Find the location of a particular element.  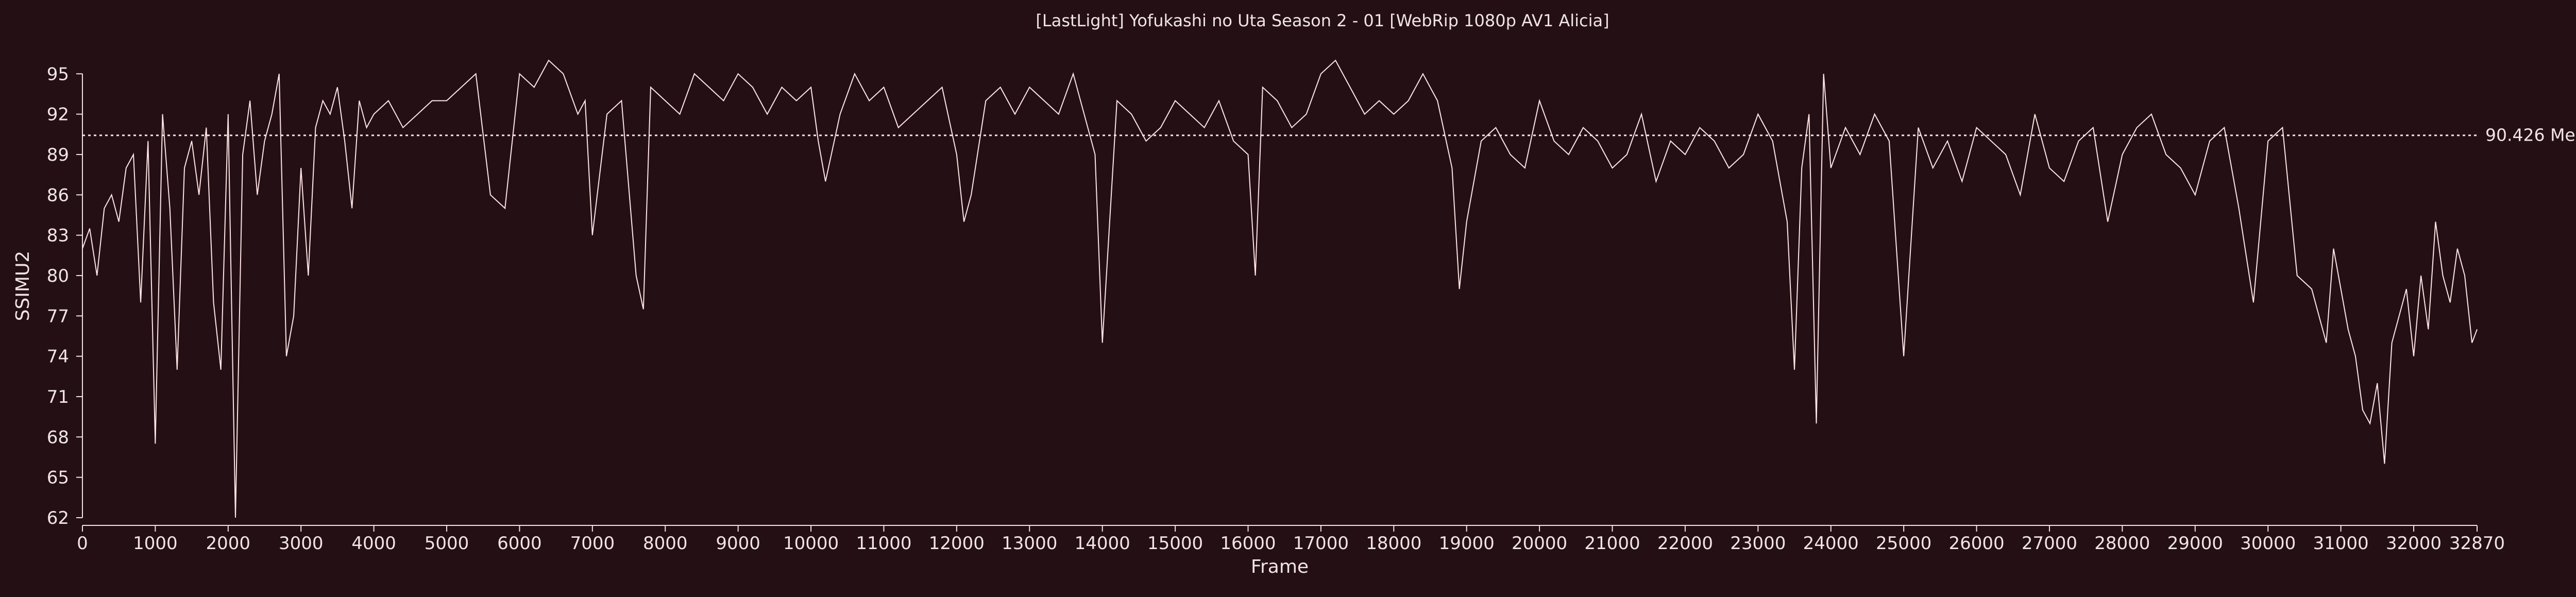

x-tick-label: 19000 is located at coordinates (1467, 543).